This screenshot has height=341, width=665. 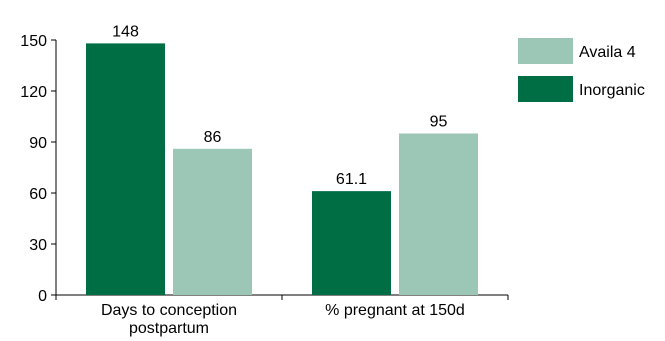 I want to click on y-tick-label: 150, so click(x=33, y=41).